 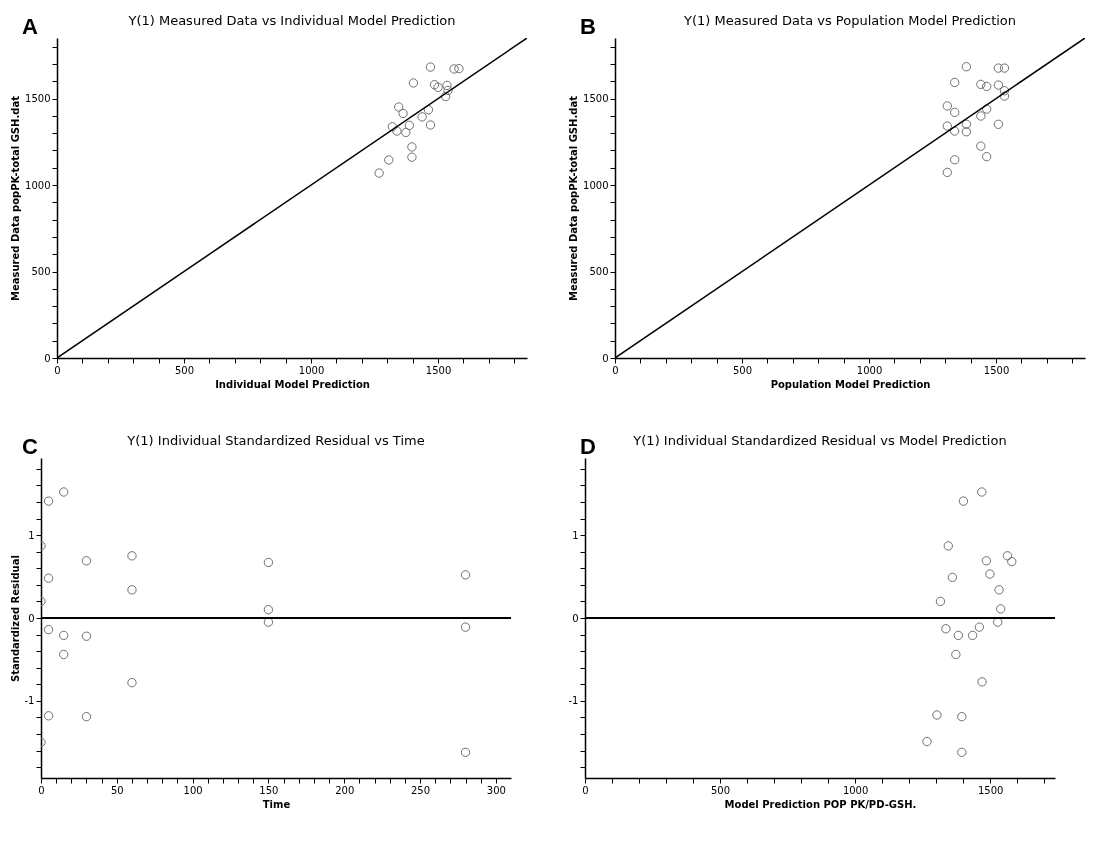 What do you see at coordinates (588, 27) in the screenshot?
I see `text: B` at bounding box center [588, 27].